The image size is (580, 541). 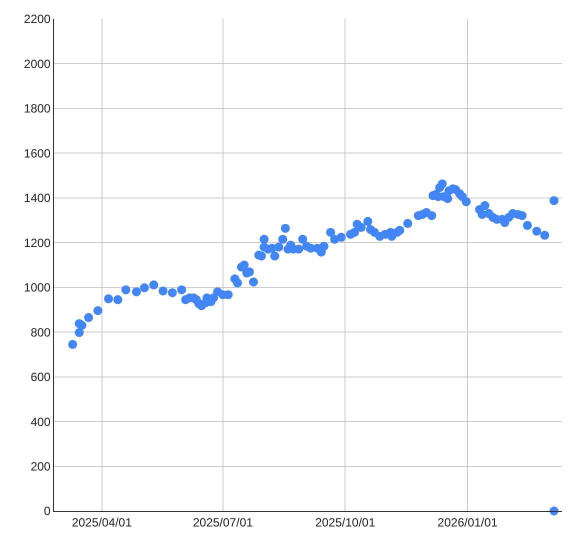 What do you see at coordinates (223, 522) in the screenshot?
I see `x-tick-label: 2025/07/01` at bounding box center [223, 522].